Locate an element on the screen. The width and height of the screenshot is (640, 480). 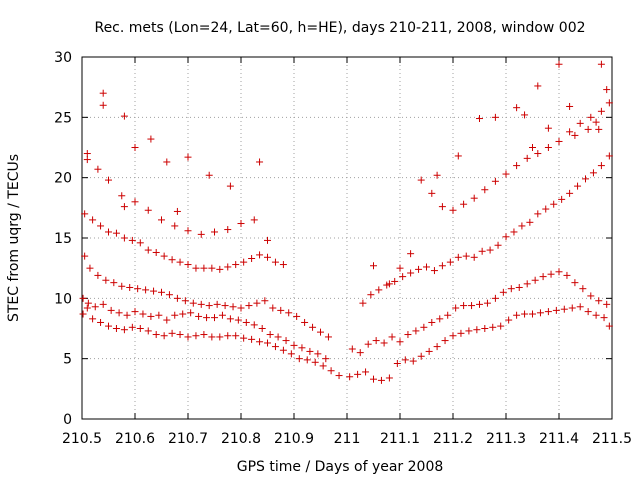
x-tick-label: 210.5 is located at coordinates (82, 439).